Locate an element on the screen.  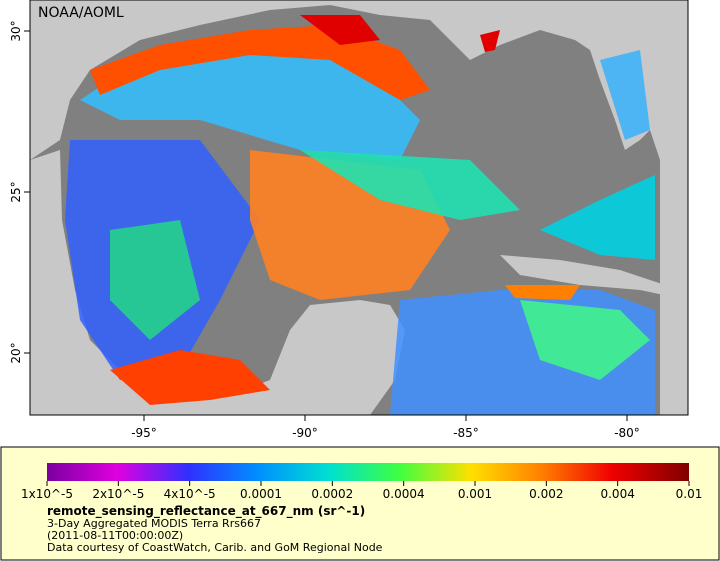
credit: NOAA/AOML is located at coordinates (81, 13).